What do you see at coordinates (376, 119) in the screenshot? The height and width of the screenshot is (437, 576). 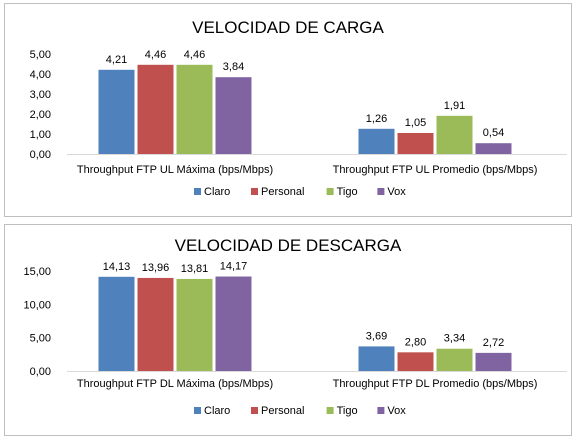 I see `data-label: 1,26` at bounding box center [376, 119].